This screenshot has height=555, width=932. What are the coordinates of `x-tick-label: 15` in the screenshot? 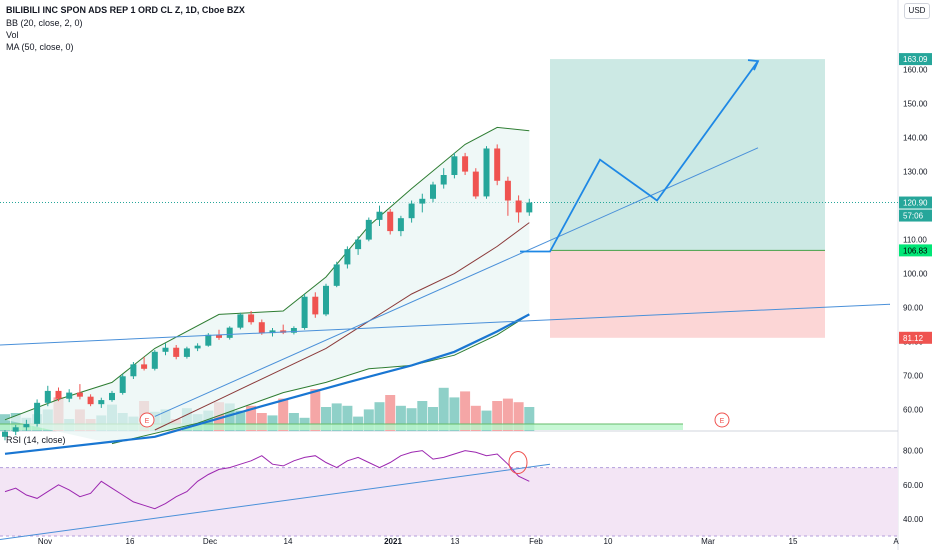 It's located at (793, 541).